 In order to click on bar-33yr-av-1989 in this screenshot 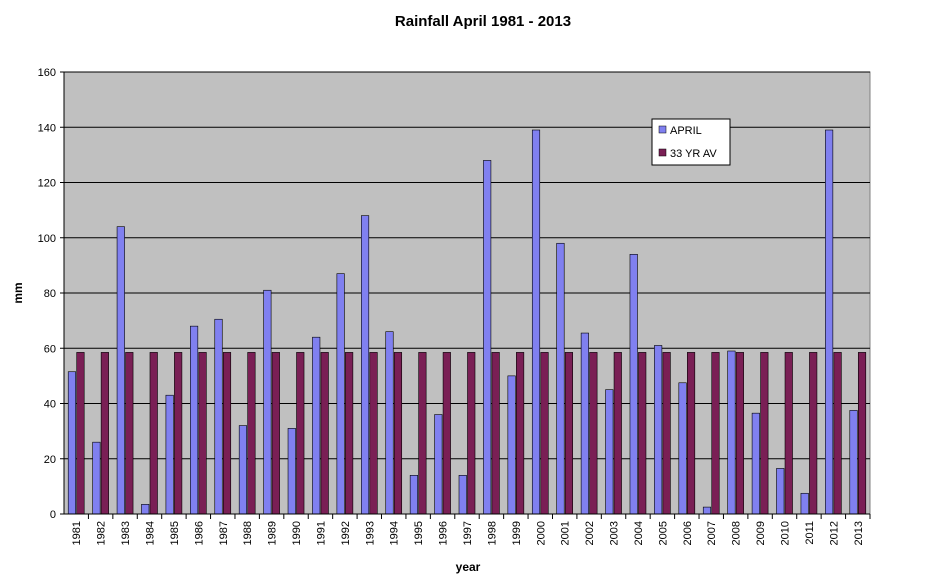, I will do `click(275, 433)`.